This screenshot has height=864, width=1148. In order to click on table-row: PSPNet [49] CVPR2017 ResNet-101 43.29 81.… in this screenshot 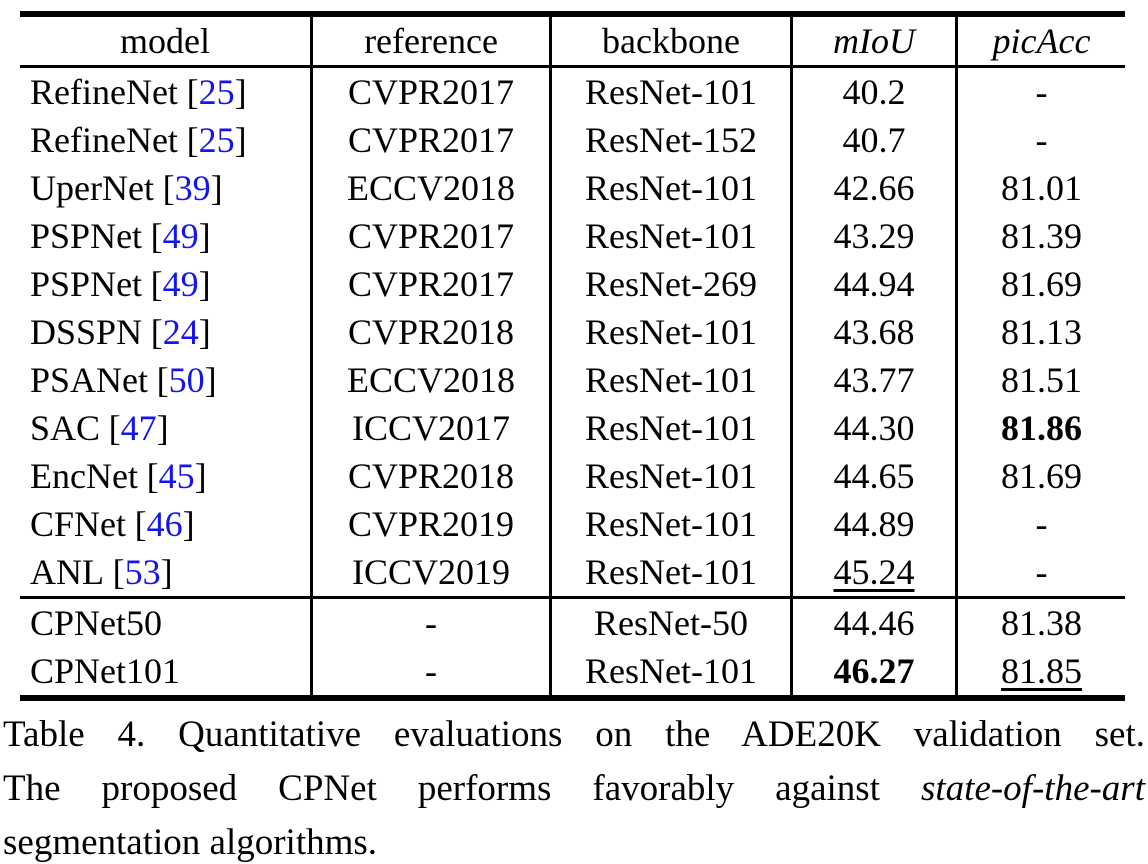, I will do `click(572, 236)`.